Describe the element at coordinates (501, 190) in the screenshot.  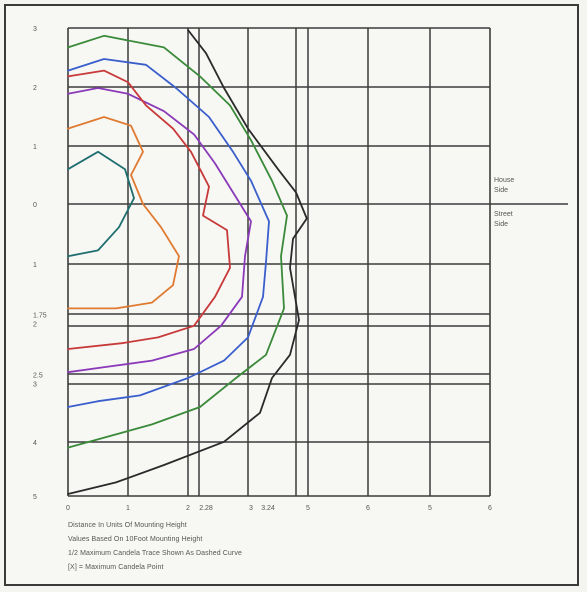
I see `side-label-house-side: Side` at that location.